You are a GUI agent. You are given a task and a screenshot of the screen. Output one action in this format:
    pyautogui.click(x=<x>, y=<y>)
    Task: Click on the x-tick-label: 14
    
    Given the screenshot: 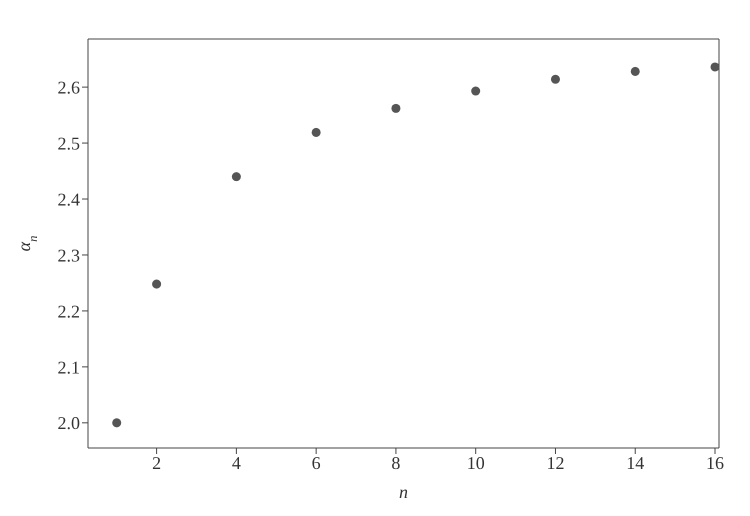 What is the action you would take?
    pyautogui.click(x=635, y=462)
    